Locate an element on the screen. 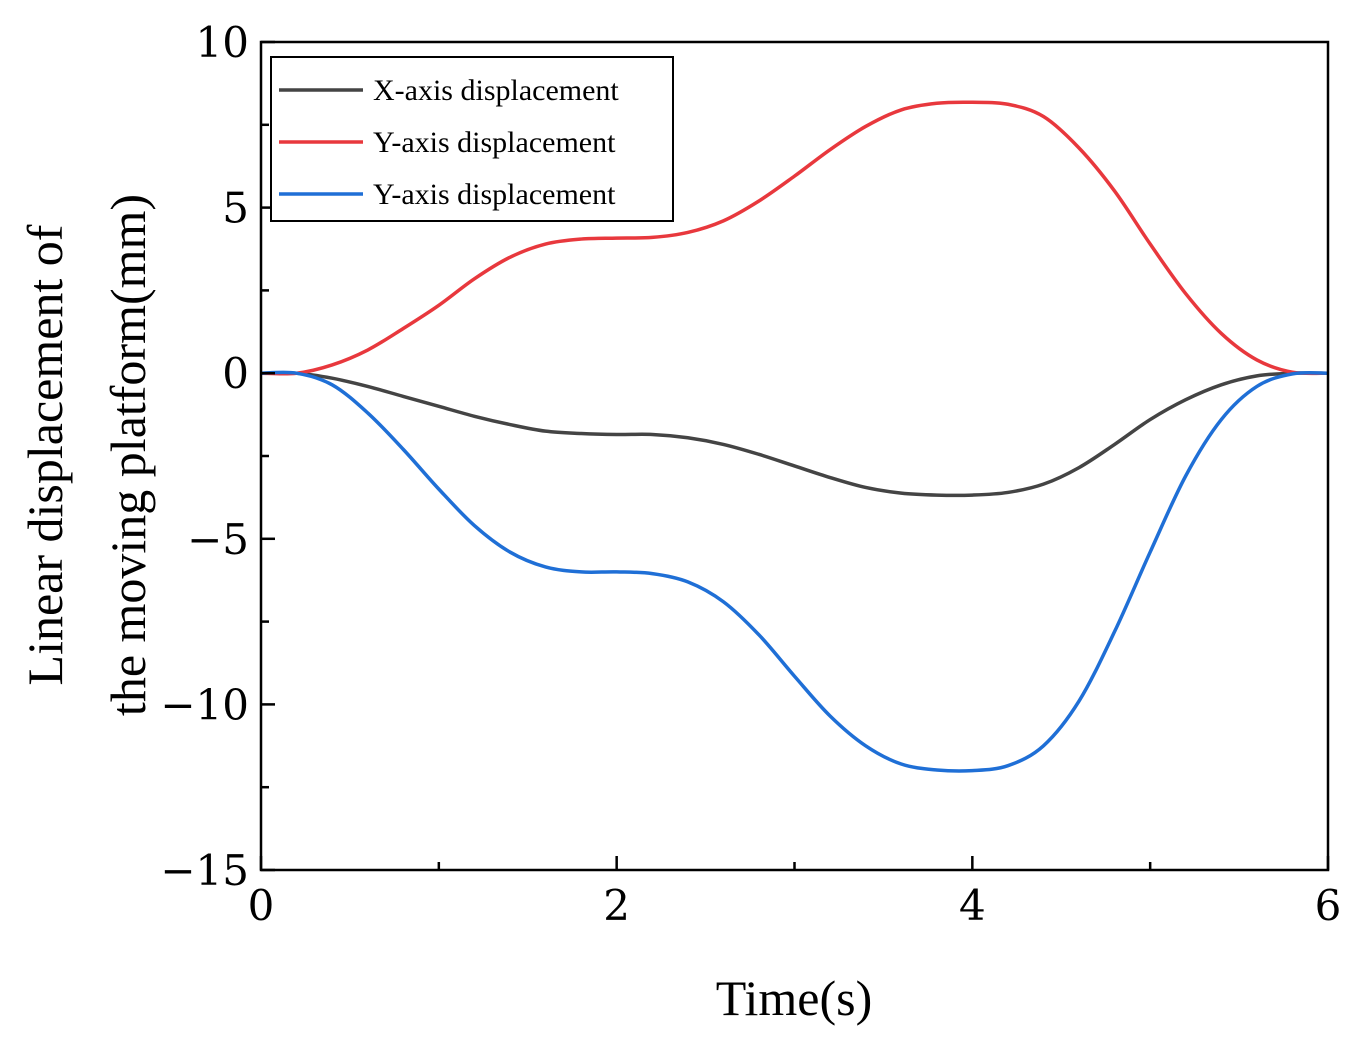  y-tick-label: 0 is located at coordinates (235, 373).